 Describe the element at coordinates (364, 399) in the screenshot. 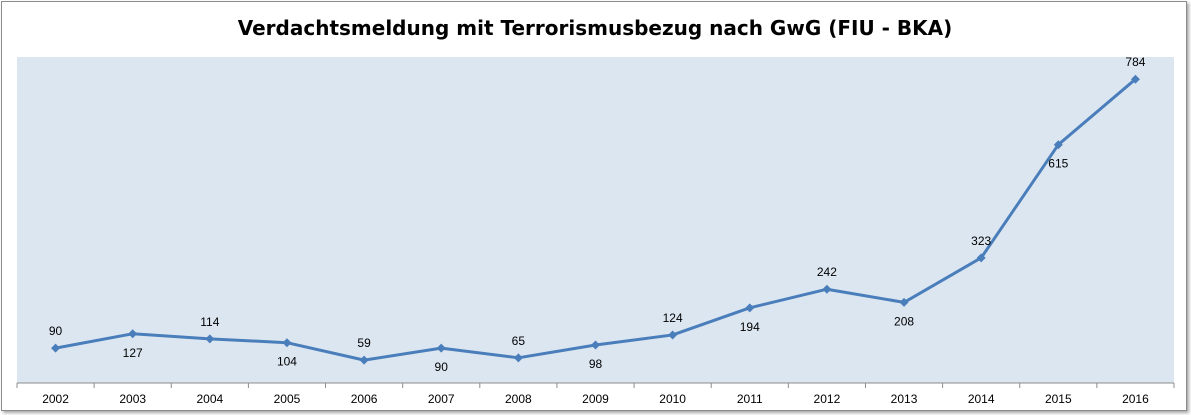

I see `x-tick-label: 2006` at that location.